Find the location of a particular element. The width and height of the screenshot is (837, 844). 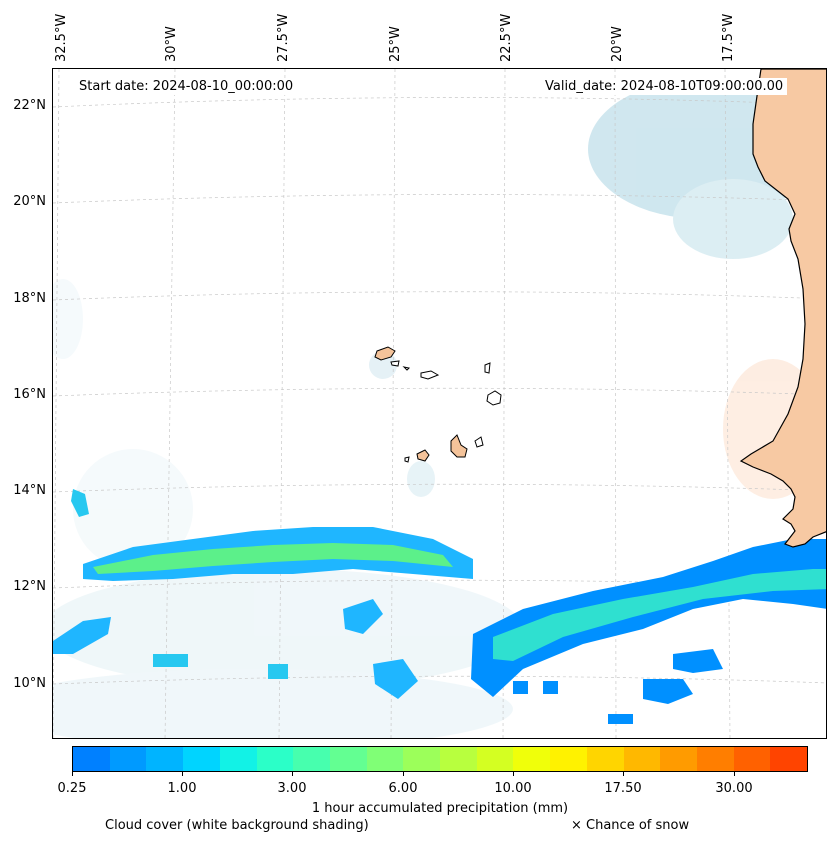

colorbar-tick-label: 0.25 is located at coordinates (72, 788).